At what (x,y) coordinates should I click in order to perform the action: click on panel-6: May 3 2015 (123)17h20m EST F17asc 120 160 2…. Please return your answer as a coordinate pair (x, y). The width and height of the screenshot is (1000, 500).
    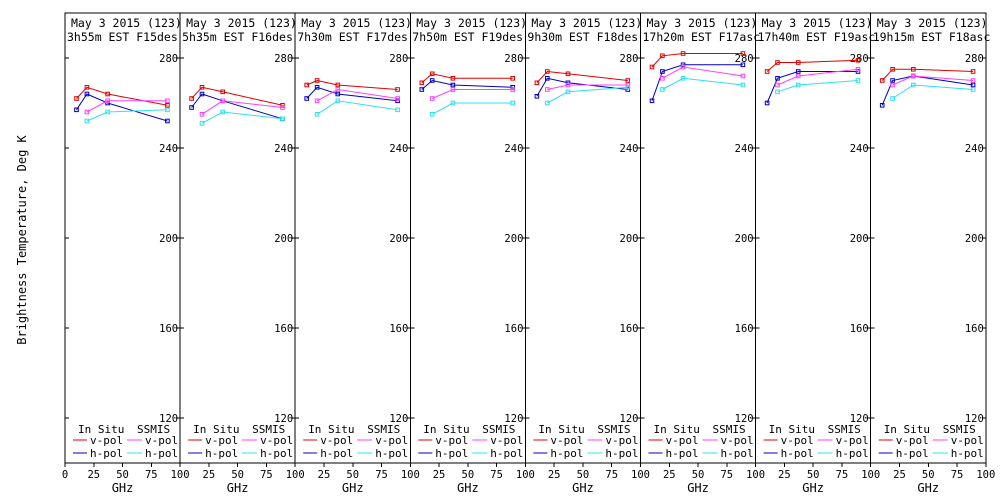
    Looking at the image, I should click on (702, 253).